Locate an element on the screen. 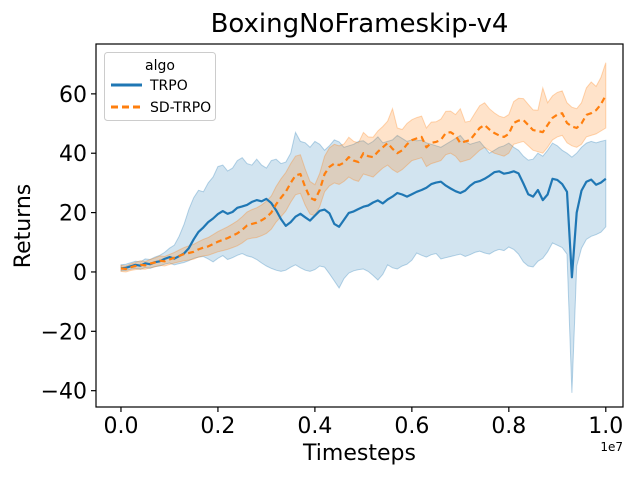  x-tick-label: 0.8 is located at coordinates (508, 426).